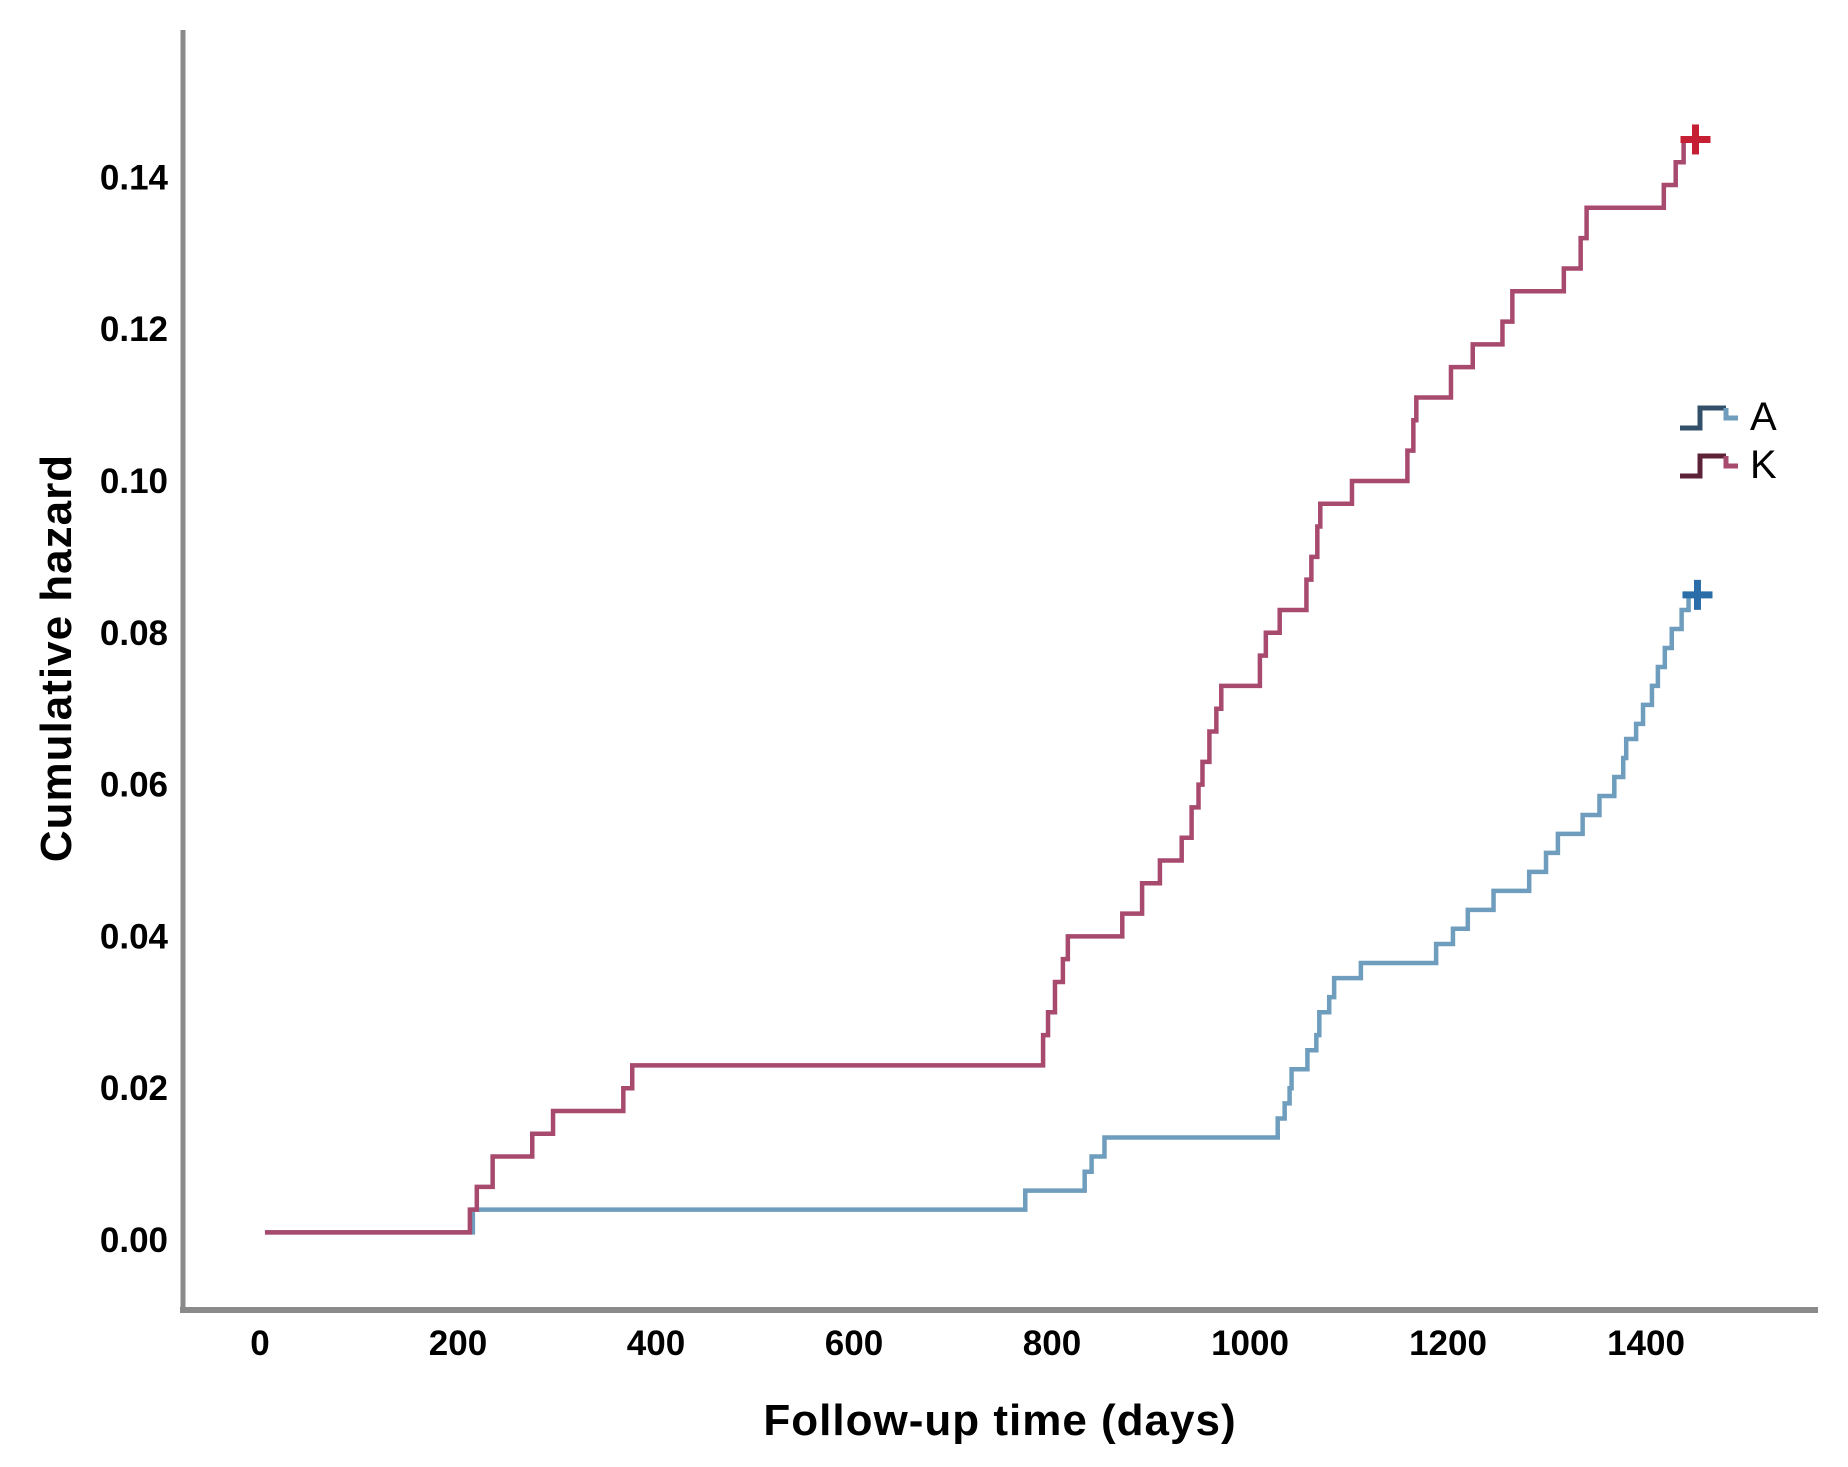 Image resolution: width=1848 pixels, height=1467 pixels. Describe the element at coordinates (656, 1343) in the screenshot. I see `x-tick-label: 400` at that location.